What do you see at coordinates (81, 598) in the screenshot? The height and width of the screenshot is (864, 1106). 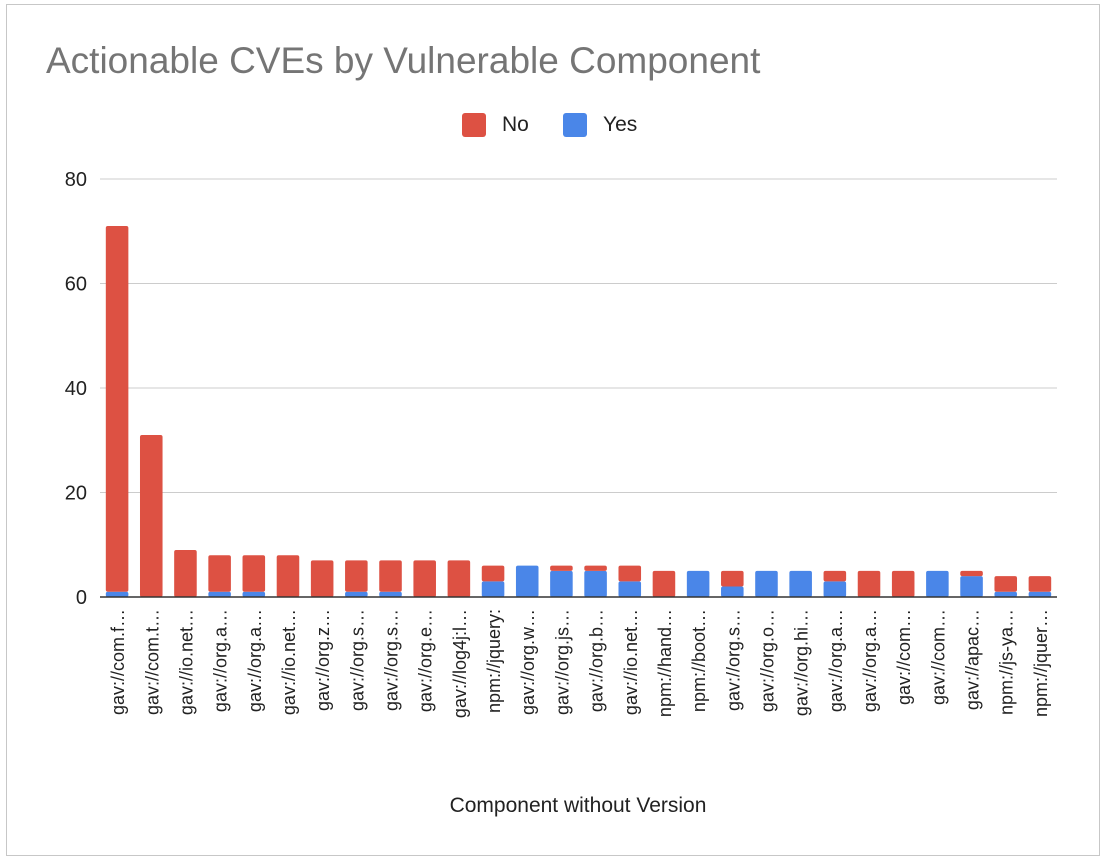 I see `y-tick-label: 0` at bounding box center [81, 598].